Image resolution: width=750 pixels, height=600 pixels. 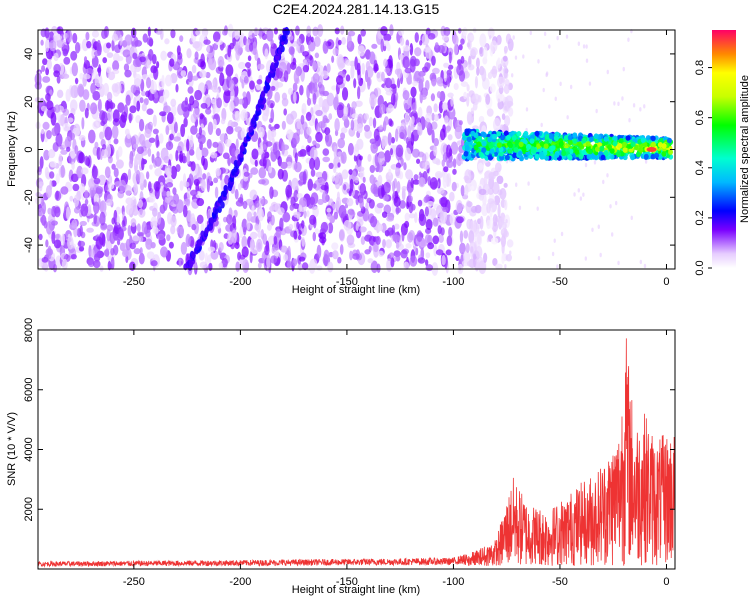 I want to click on colorbar-tick-label: 0.0, so click(x=700, y=267).